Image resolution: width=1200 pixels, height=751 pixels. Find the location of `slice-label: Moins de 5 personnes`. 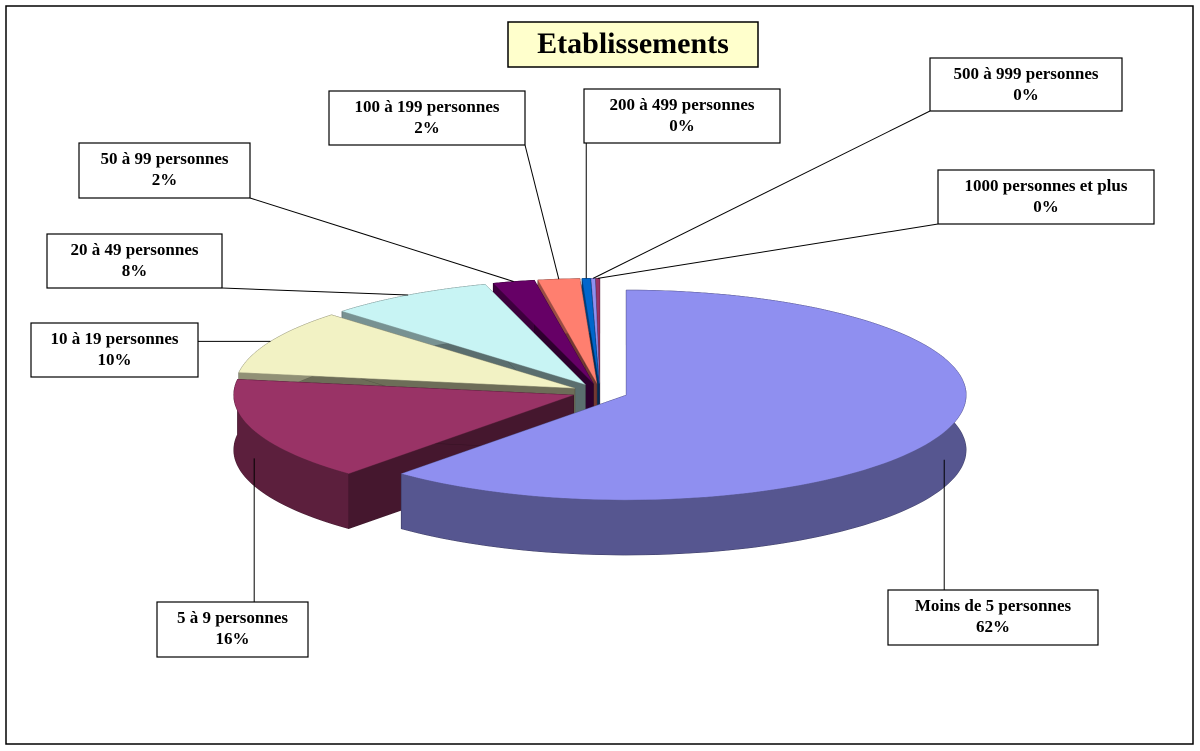

slice-label: Moins de 5 personnes is located at coordinates (993, 605).